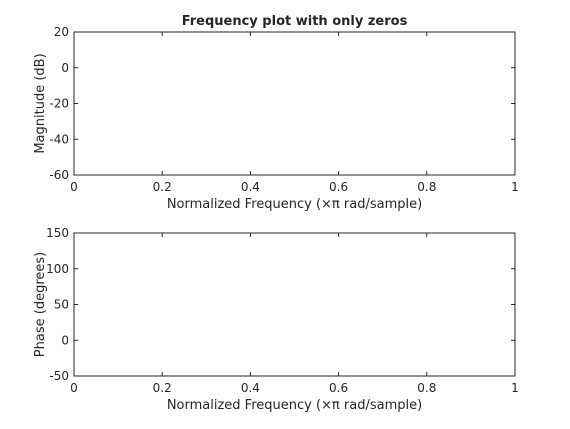 The width and height of the screenshot is (570, 429). What do you see at coordinates (57, 269) in the screenshot?
I see `y-tick-label: 100` at bounding box center [57, 269].